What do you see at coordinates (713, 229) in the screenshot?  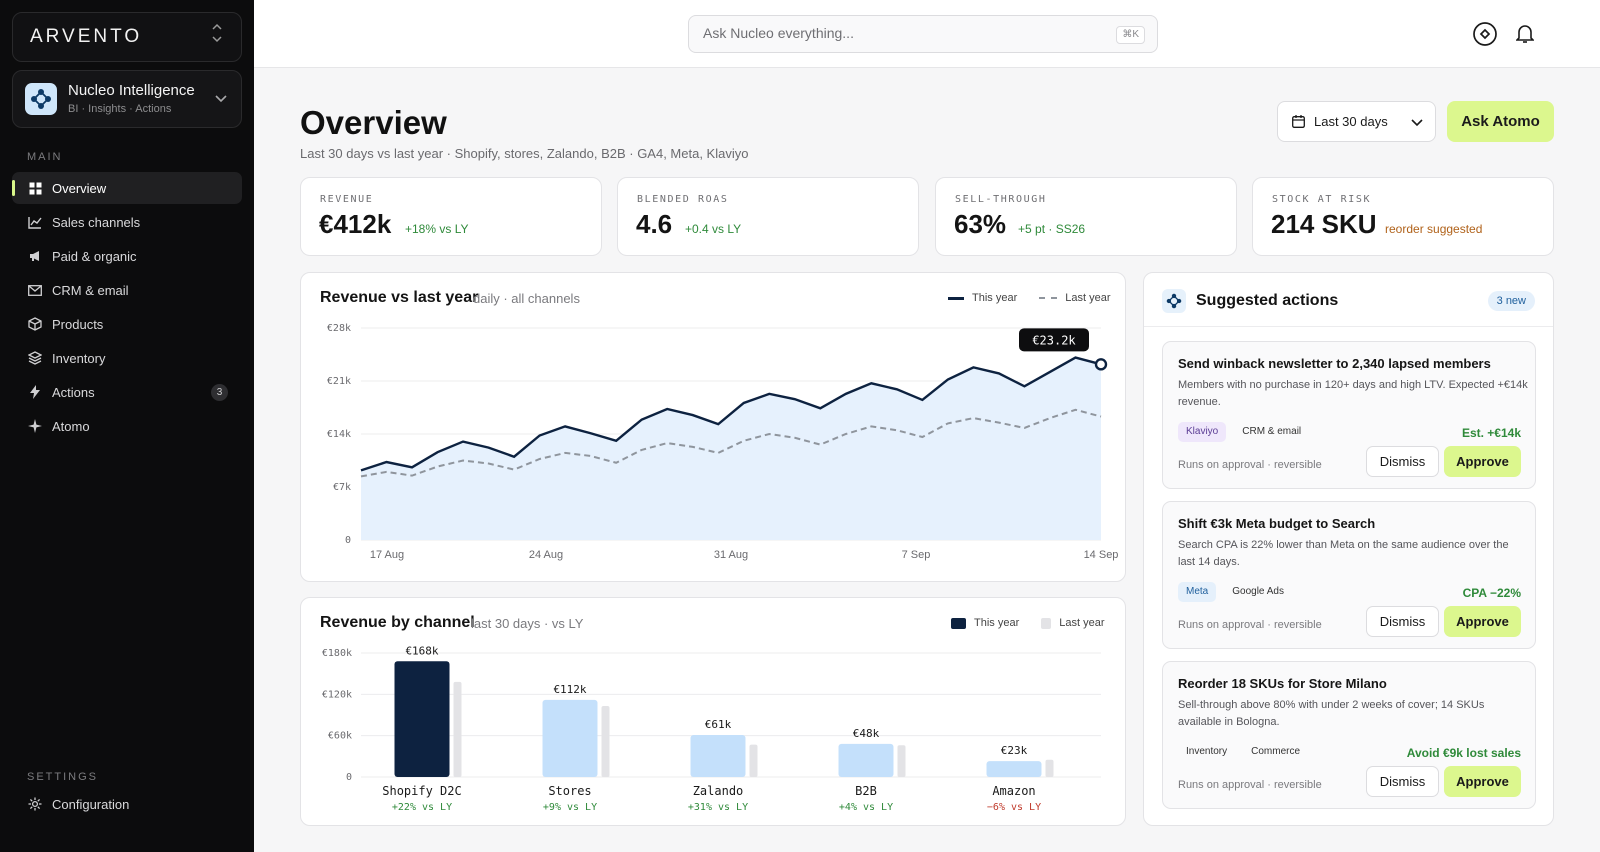 I see `kpi-delta: +0.4 vs LY` at bounding box center [713, 229].